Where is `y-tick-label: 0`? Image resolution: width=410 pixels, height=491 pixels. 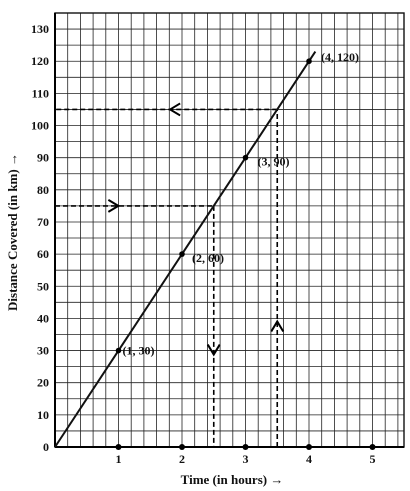
y-tick-label: 0 is located at coordinates (46, 447).